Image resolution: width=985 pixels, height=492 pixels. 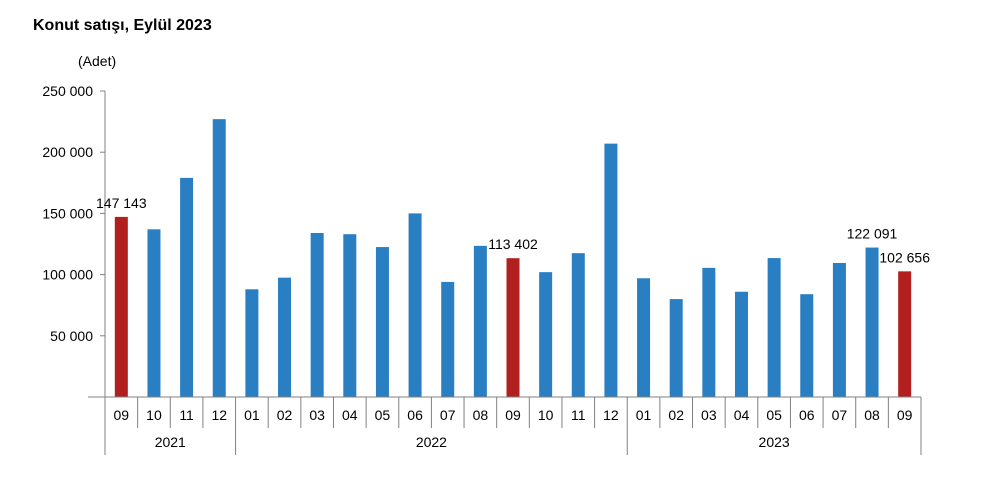 I want to click on y-tick-label: 200 000, so click(x=67, y=152).